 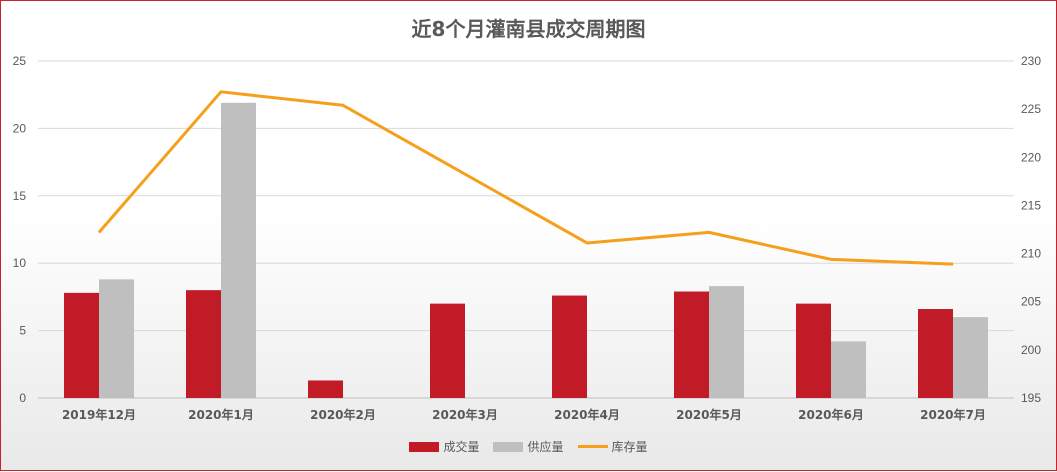 What do you see at coordinates (20, 61) in the screenshot?
I see `y-left-tick-label: 25` at bounding box center [20, 61].